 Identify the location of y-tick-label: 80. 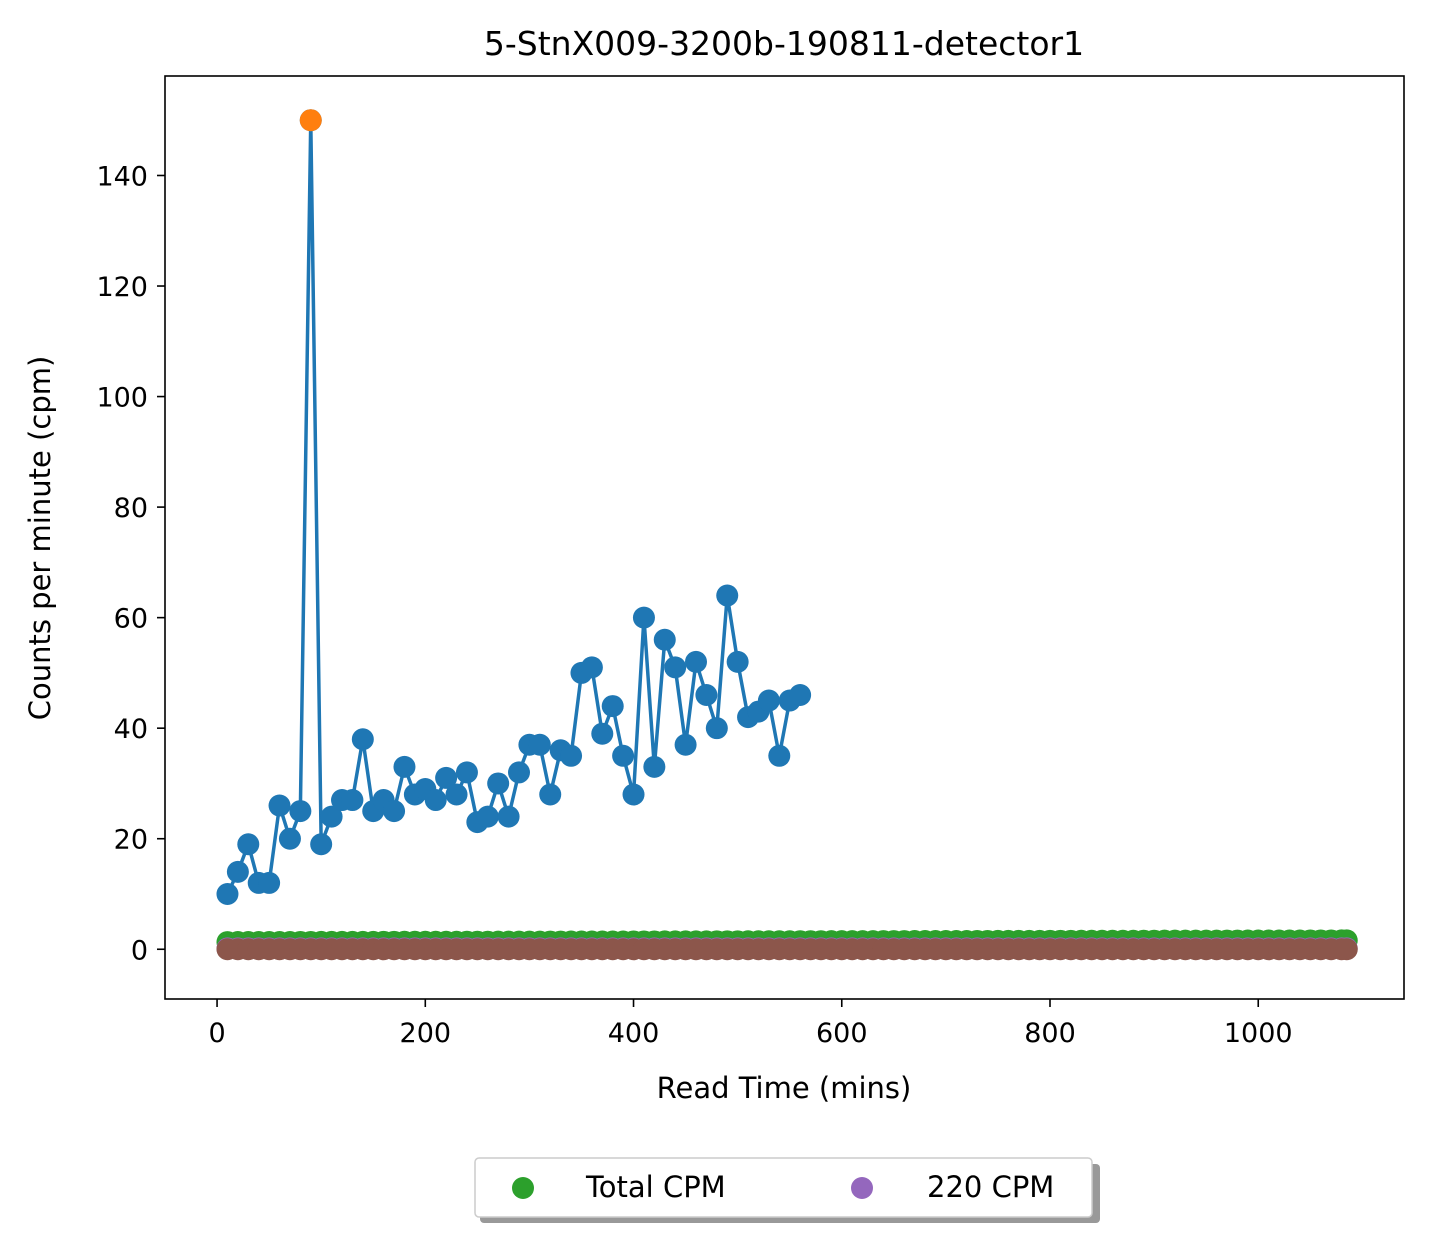
(131, 508).